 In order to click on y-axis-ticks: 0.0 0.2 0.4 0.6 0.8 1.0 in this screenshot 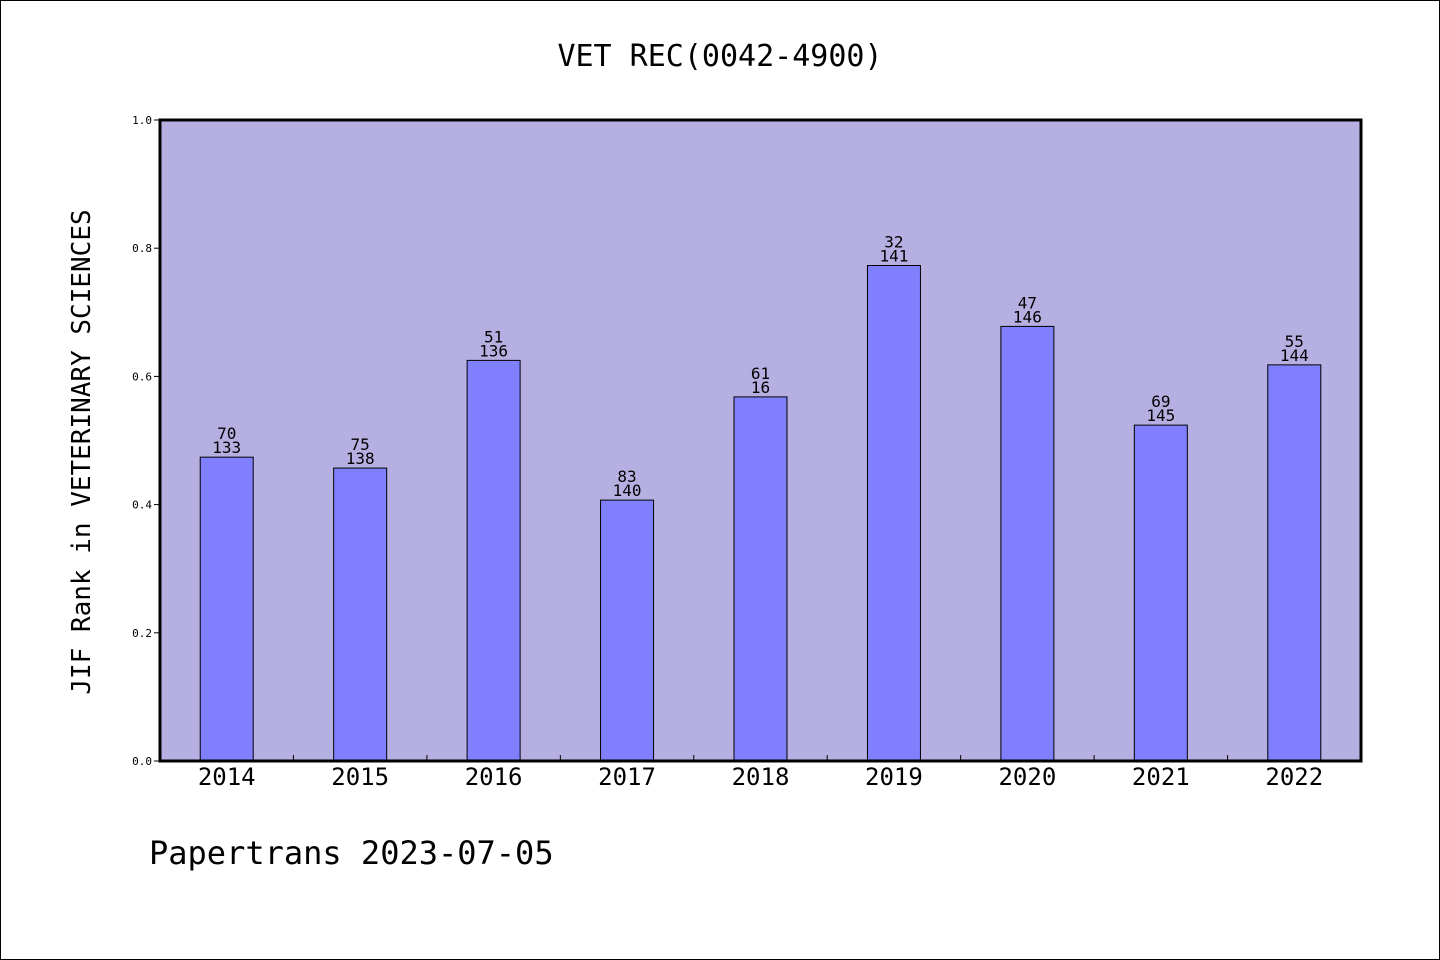, I will do `click(146, 441)`.